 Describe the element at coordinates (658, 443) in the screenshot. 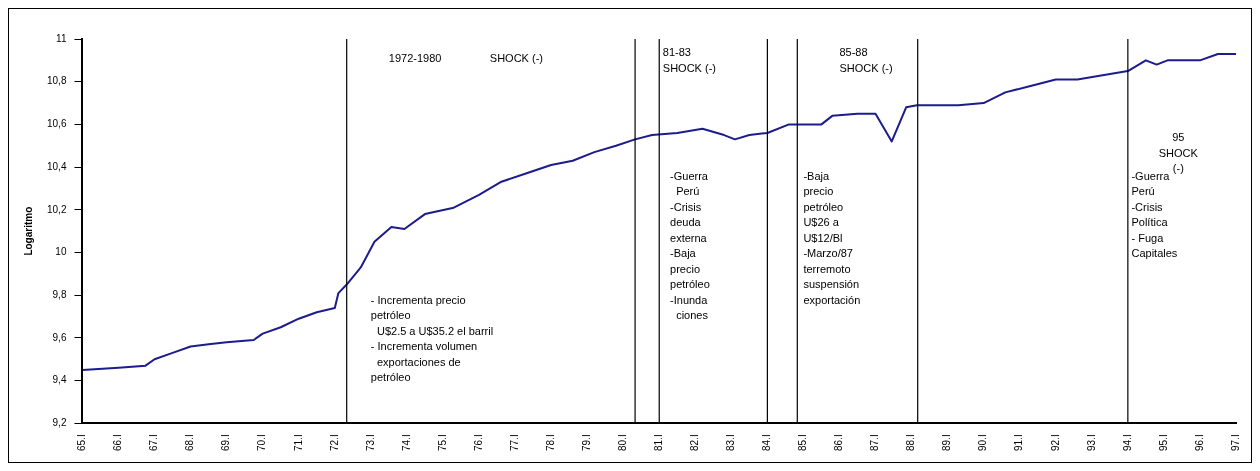

I see `x-tick-label: 81.I` at that location.